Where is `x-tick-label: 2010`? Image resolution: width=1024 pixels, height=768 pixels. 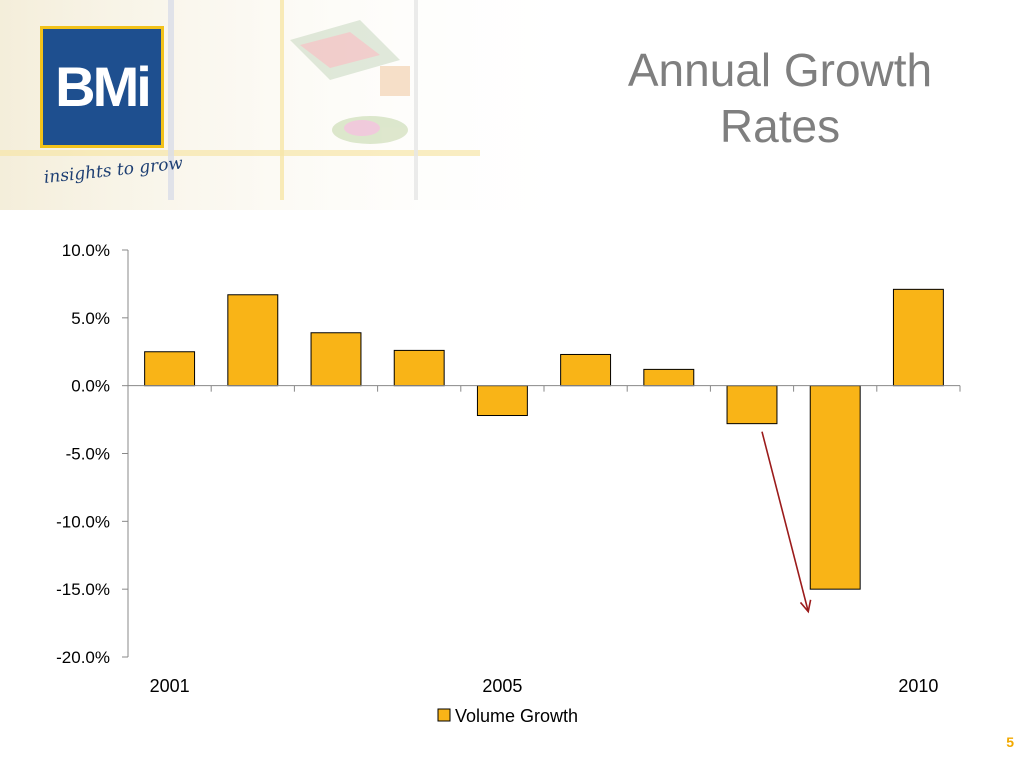
x-tick-label: 2010 is located at coordinates (918, 686).